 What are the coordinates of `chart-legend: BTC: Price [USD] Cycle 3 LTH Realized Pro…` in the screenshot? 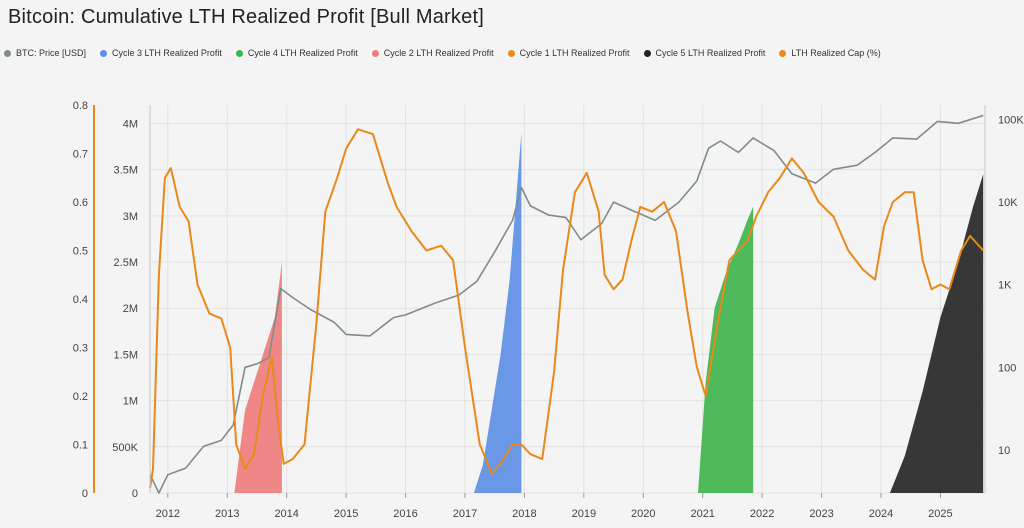 It's located at (442, 53).